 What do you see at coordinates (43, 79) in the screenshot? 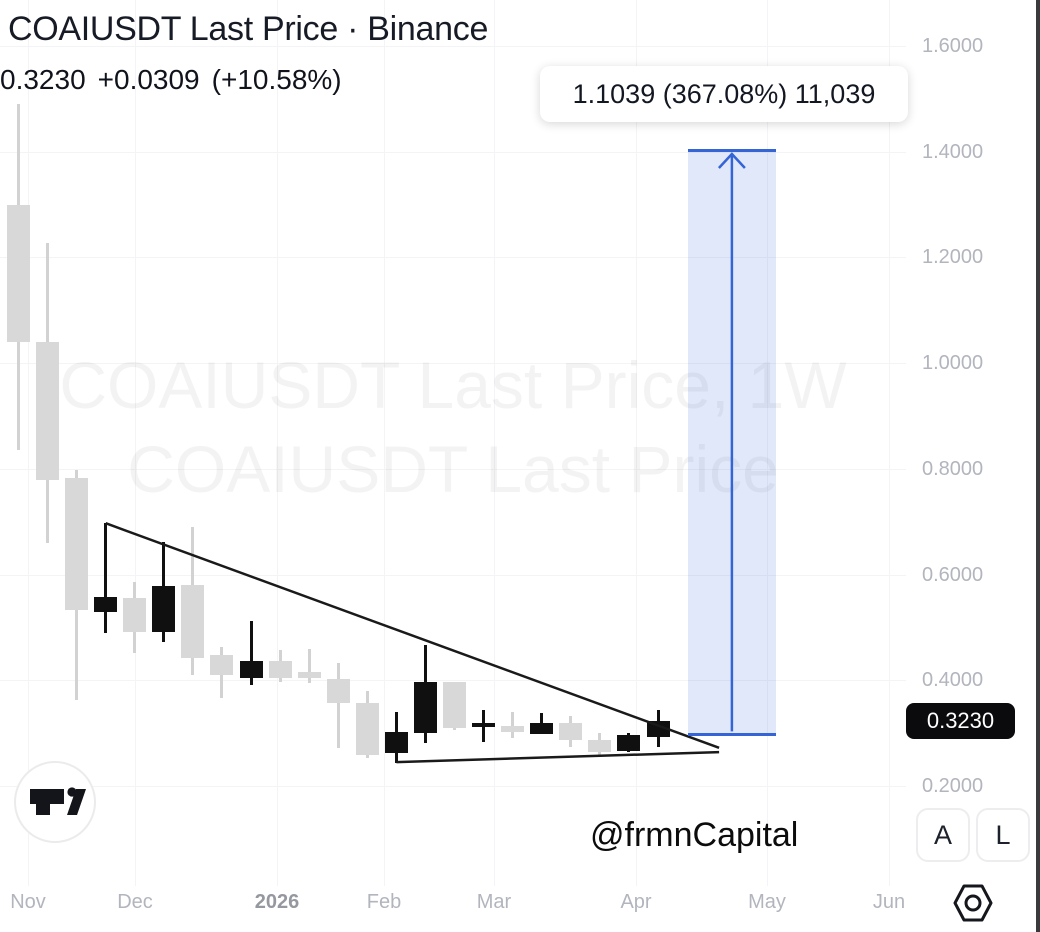
I see `last-price-value: 0.3230` at bounding box center [43, 79].